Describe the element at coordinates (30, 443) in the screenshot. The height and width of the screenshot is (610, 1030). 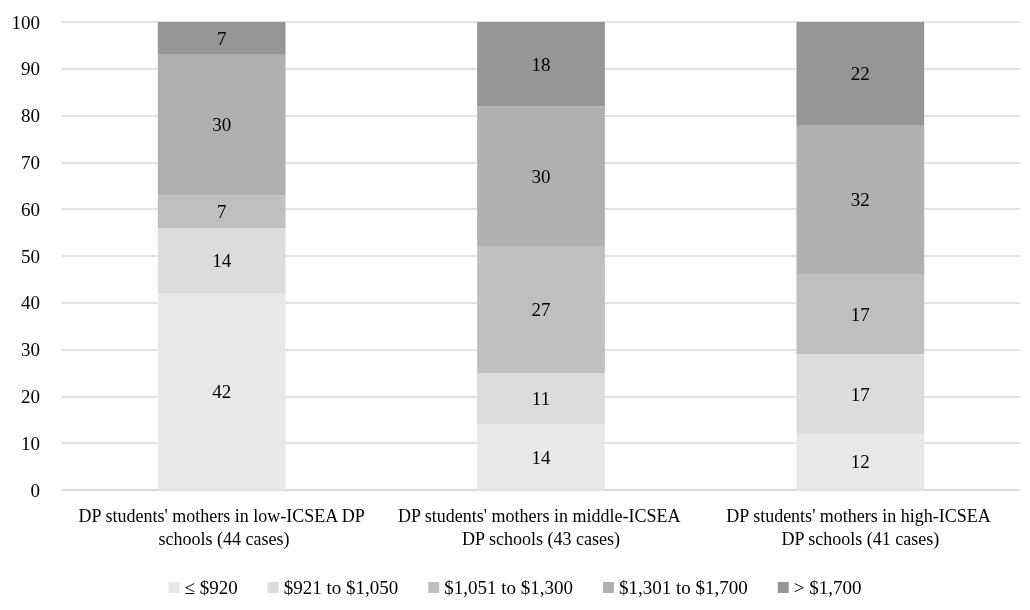
I see `y-tick-label: 10` at that location.